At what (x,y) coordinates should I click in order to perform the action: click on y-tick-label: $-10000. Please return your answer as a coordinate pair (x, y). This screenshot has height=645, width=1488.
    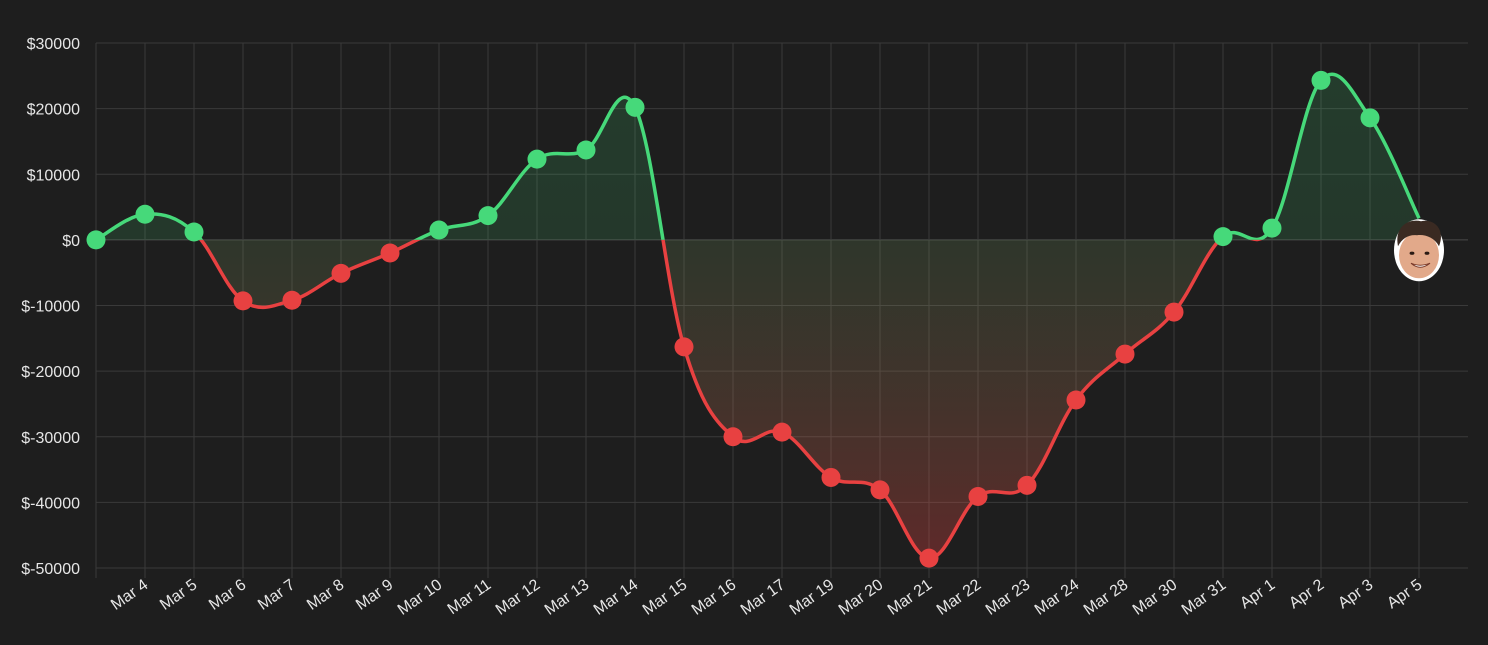
    Looking at the image, I should click on (50, 307).